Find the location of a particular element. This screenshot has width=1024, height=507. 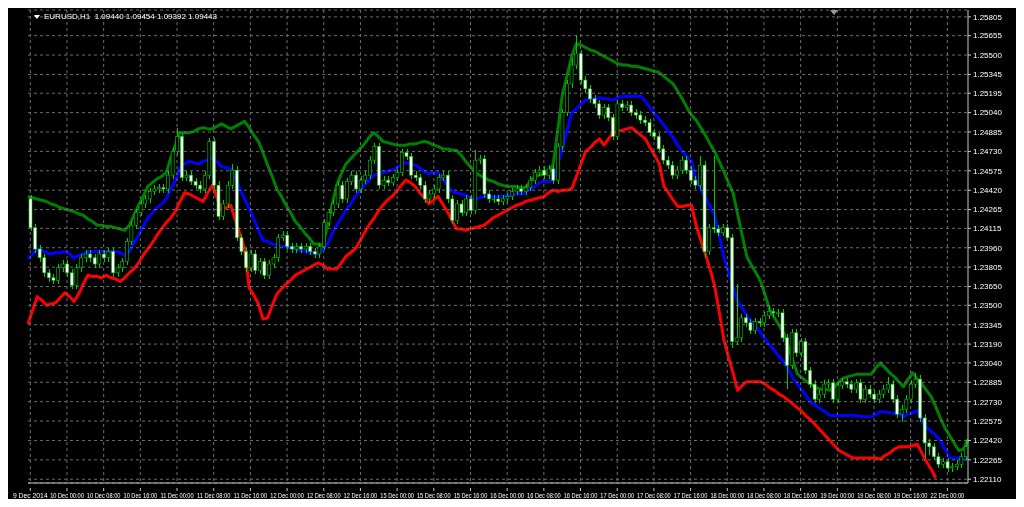

y-tick-label: 1.25345 is located at coordinates (988, 75).